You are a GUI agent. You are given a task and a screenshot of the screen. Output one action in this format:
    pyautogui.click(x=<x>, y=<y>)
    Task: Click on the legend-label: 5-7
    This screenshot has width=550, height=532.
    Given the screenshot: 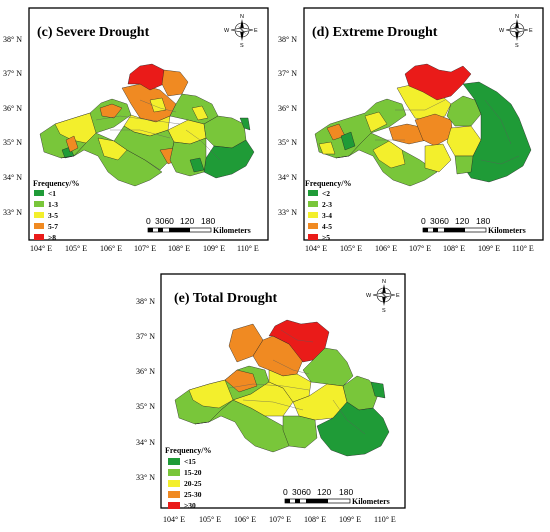 What is the action you would take?
    pyautogui.click(x=53, y=226)
    